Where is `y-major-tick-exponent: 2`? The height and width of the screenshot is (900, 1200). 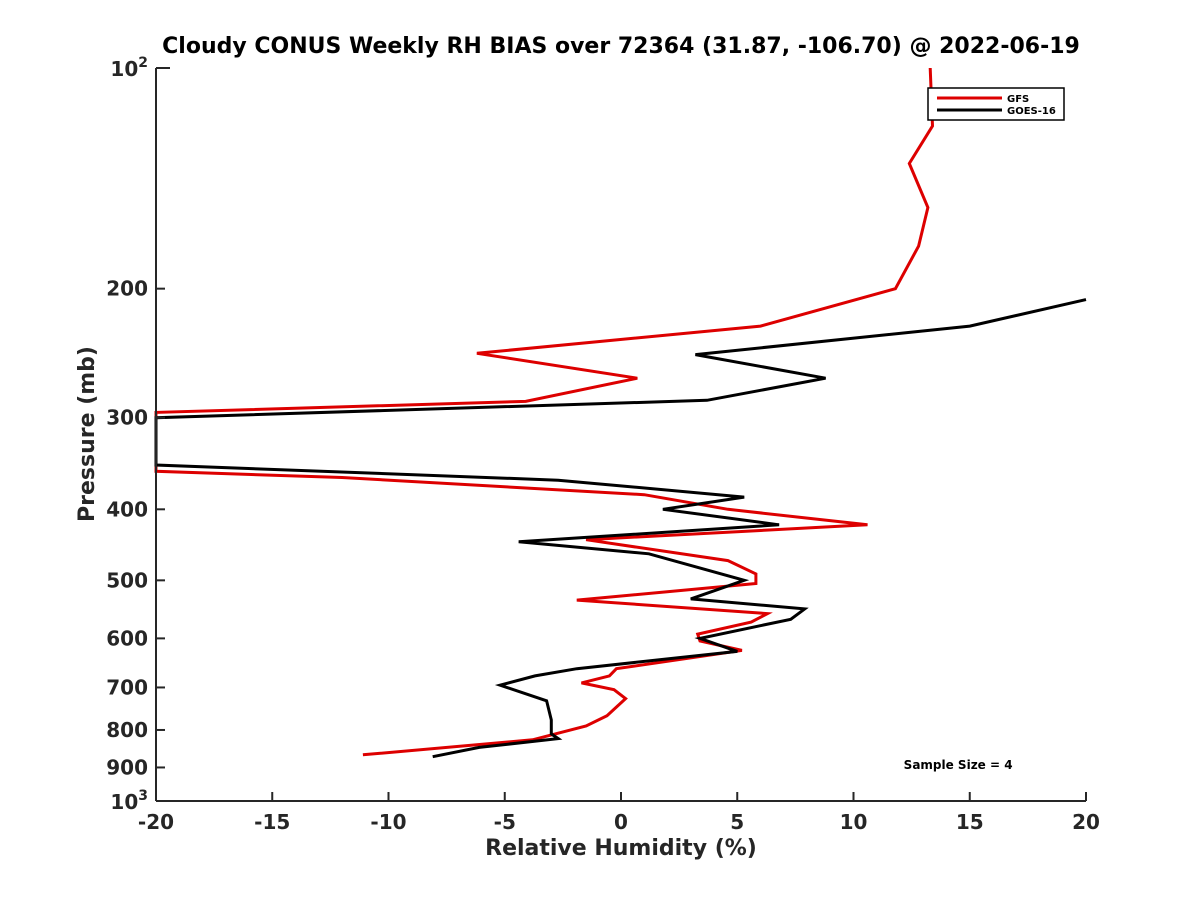 y-major-tick-exponent: 2 is located at coordinates (143, 63).